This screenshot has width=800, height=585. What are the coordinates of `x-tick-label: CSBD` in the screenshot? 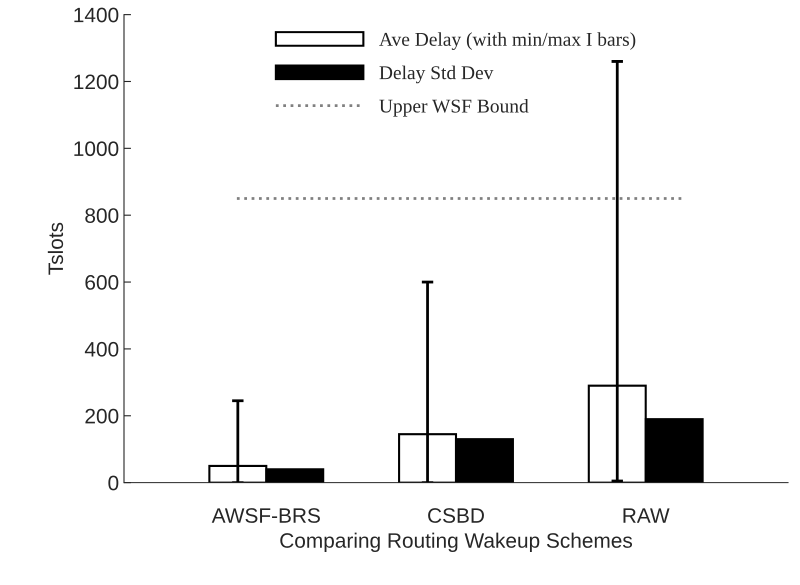 It's located at (456, 515).